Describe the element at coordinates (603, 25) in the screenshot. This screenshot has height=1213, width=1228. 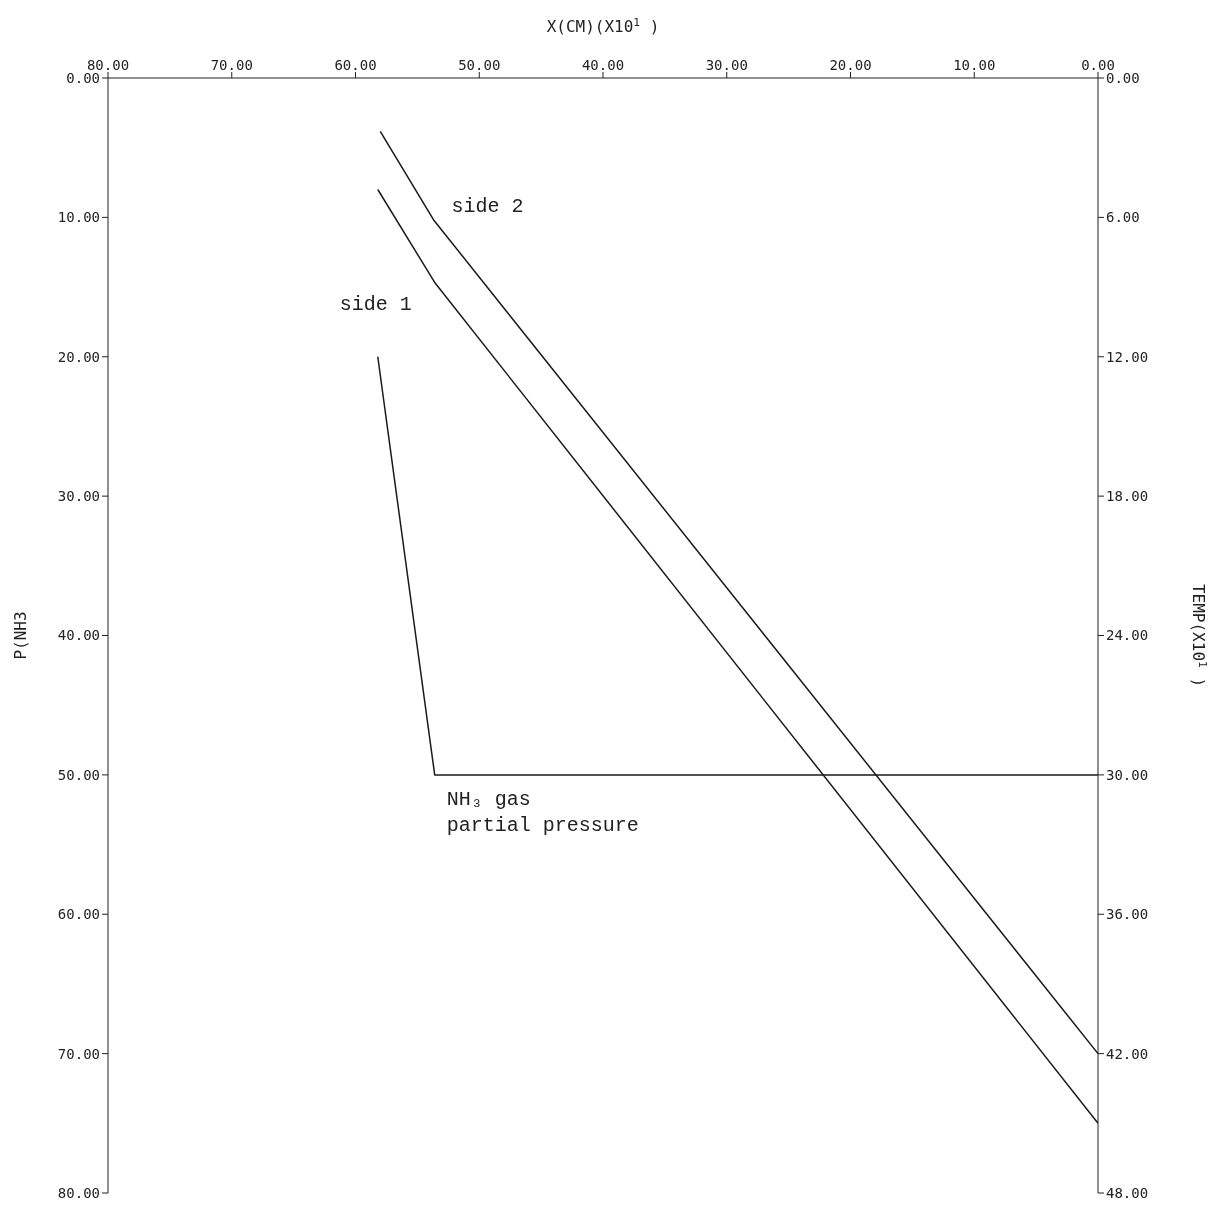
I see `x-axis-title: X(CM)(X10$^{1}$ )` at that location.